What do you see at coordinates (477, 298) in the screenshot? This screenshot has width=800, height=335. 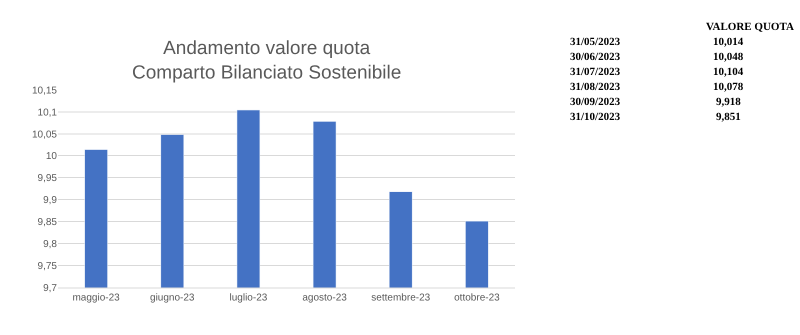 I see `x-tick-label: ottobre-23` at bounding box center [477, 298].